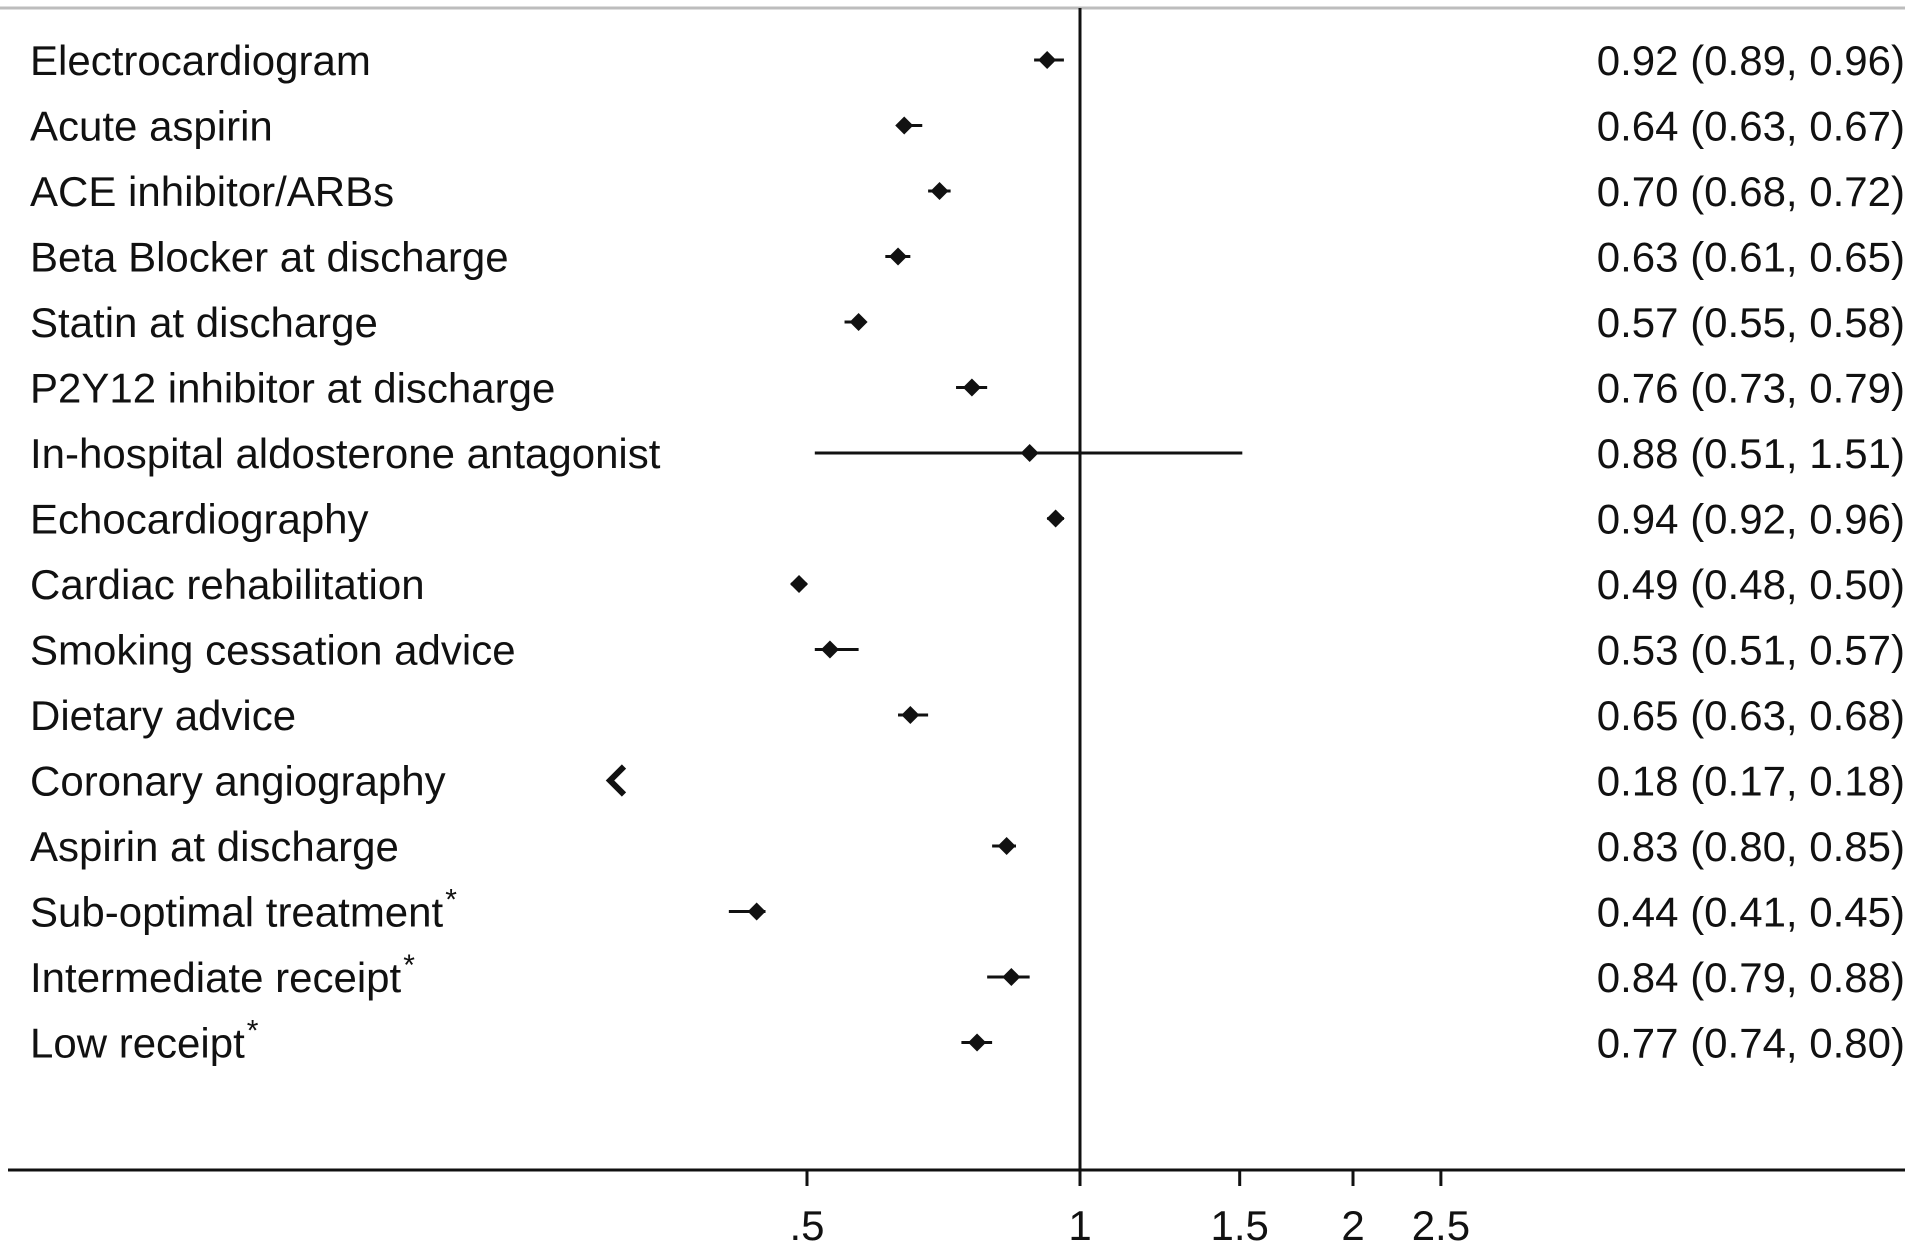 This screenshot has width=1930, height=1243. I want to click on forest-row: Acute aspirin 0.64 (0.63, 0.67), so click(967, 126).